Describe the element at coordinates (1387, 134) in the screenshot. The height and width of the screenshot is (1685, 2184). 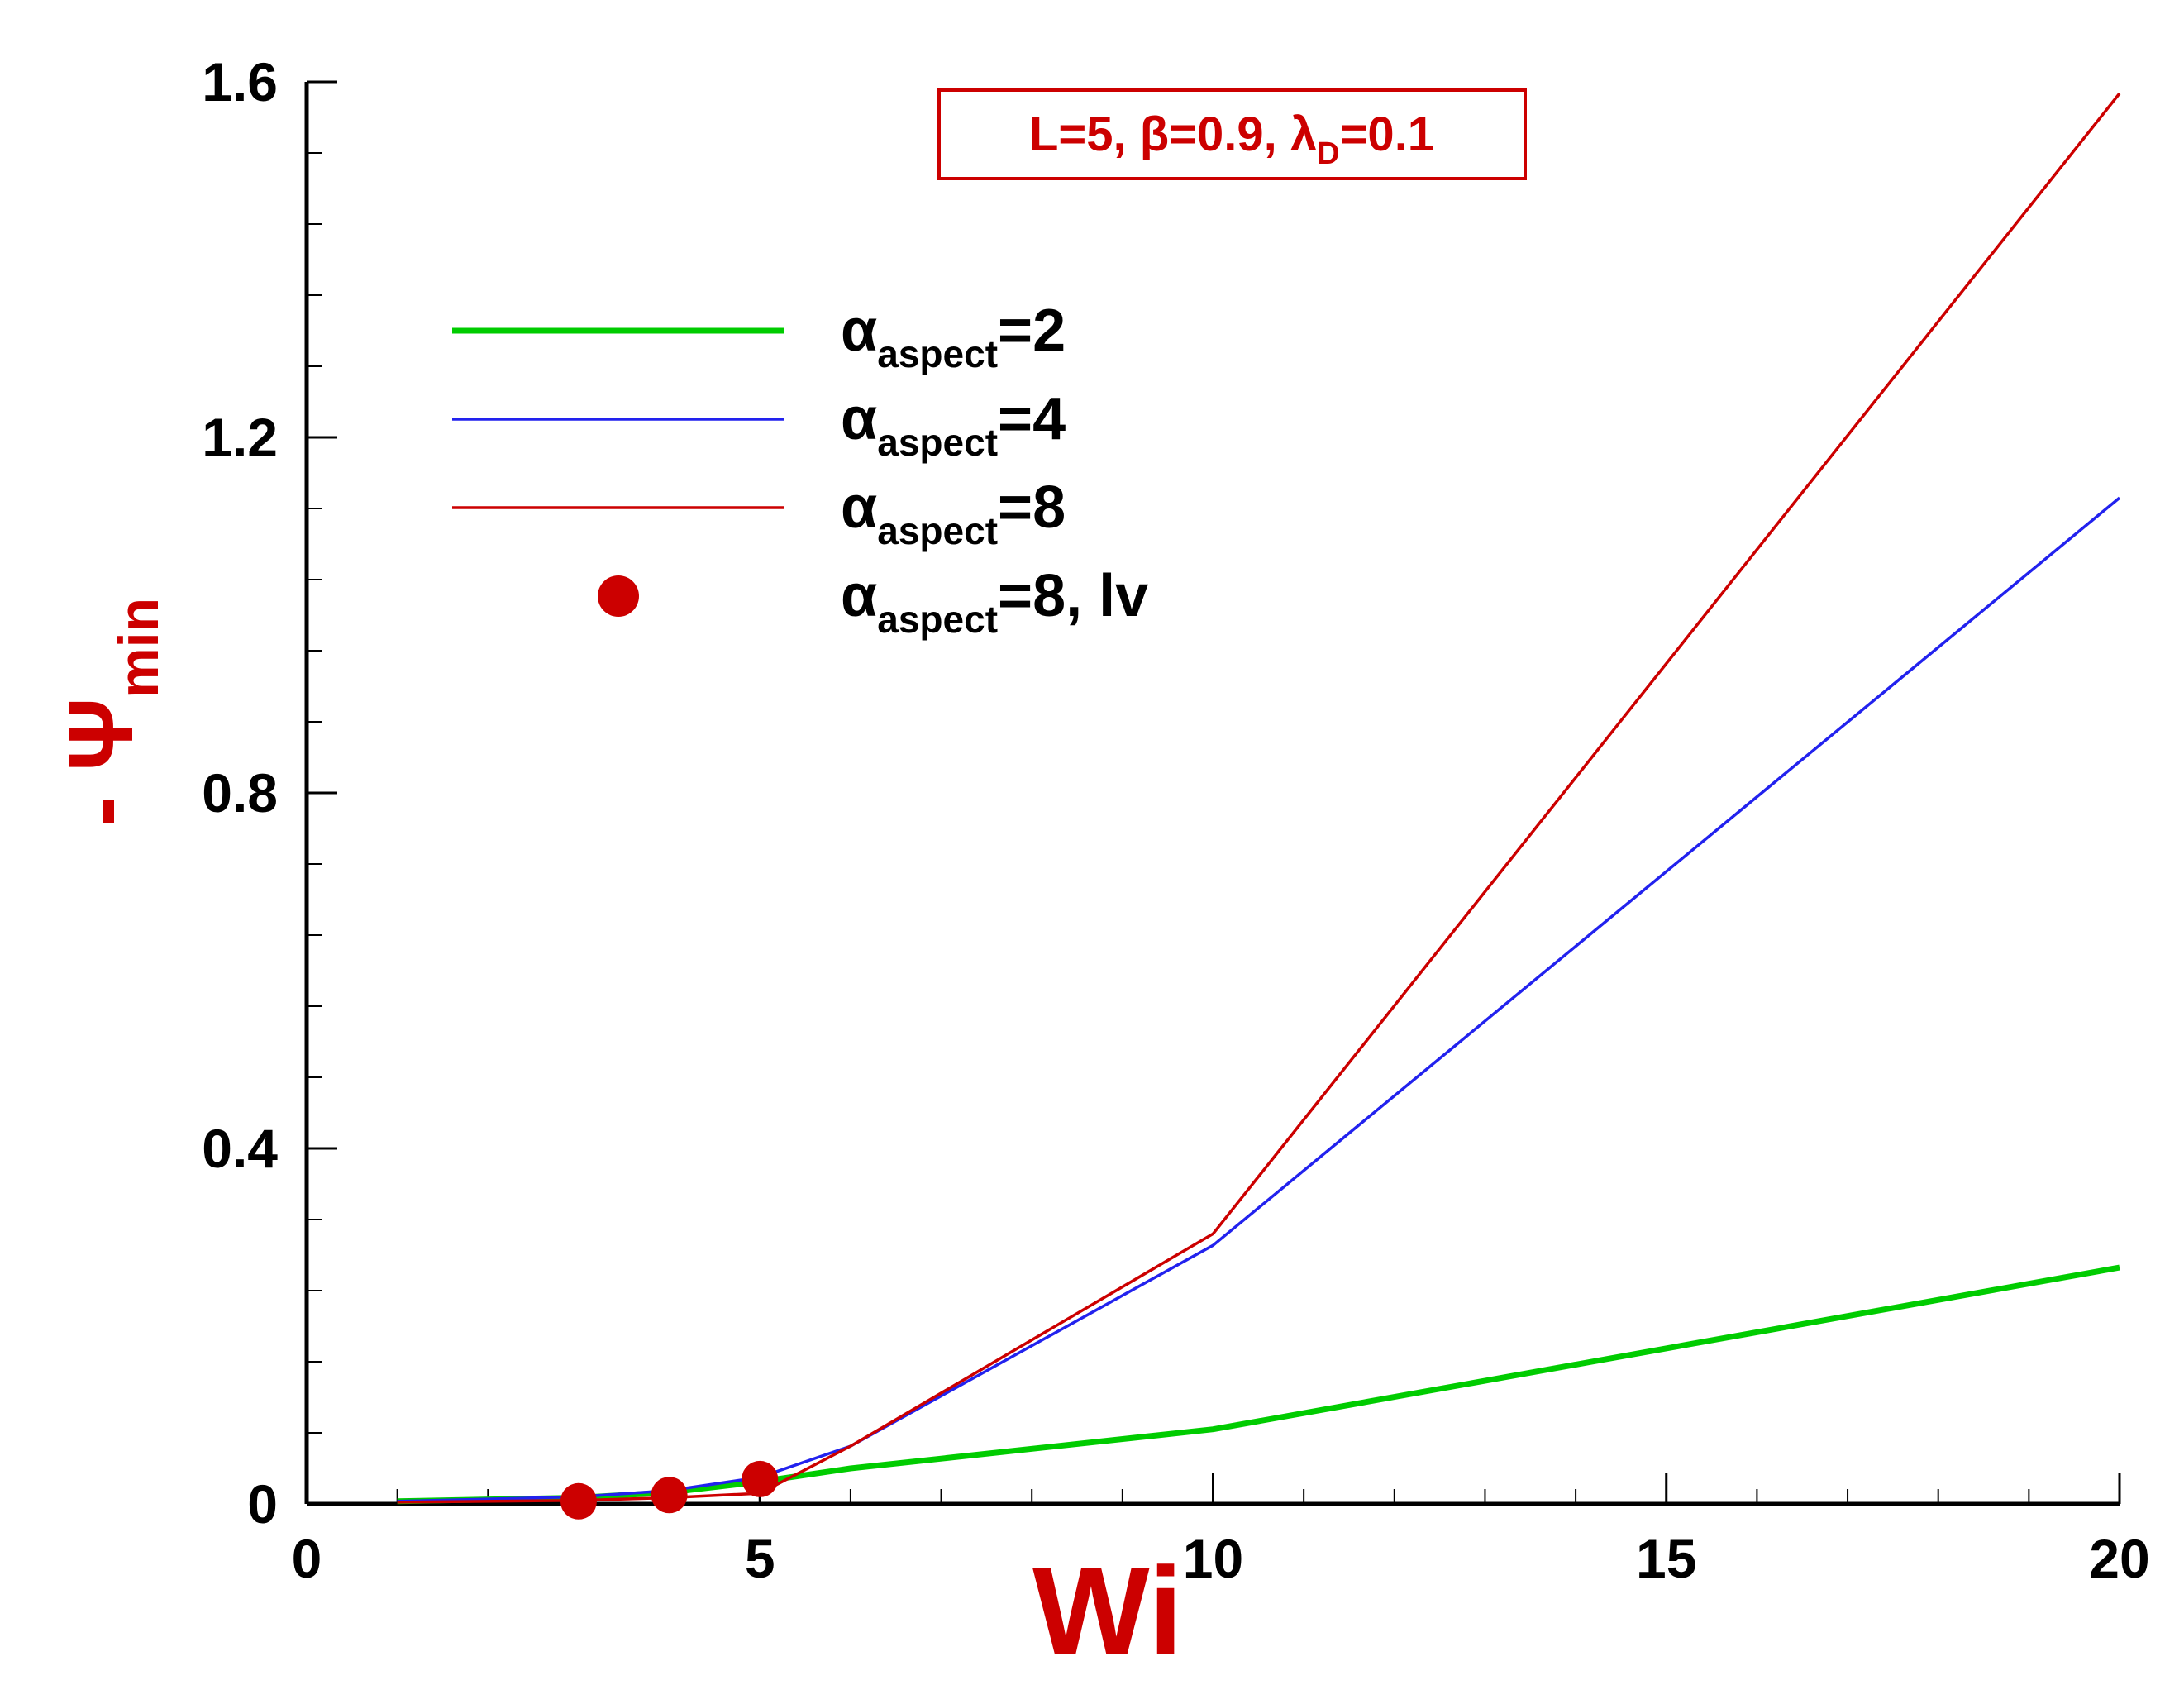
I see `text-part: =0.1` at that location.